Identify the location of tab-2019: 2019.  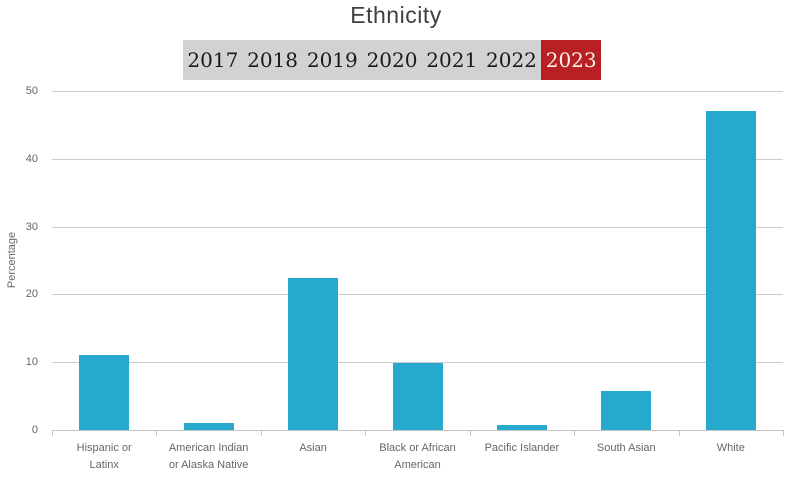
(332, 60).